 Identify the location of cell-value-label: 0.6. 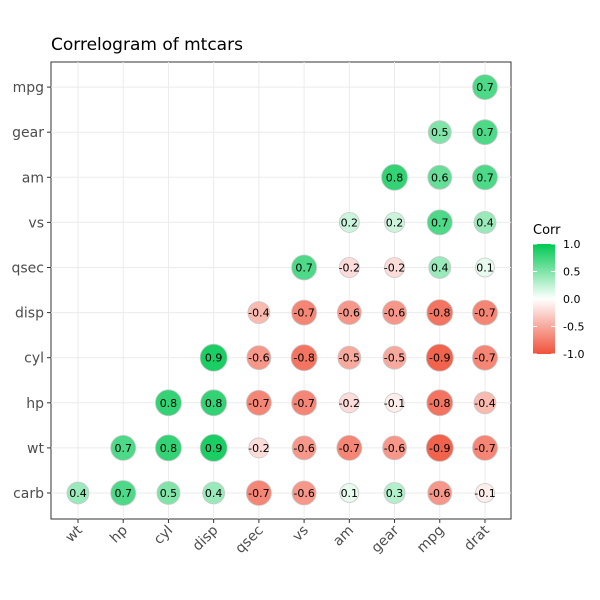
(440, 177).